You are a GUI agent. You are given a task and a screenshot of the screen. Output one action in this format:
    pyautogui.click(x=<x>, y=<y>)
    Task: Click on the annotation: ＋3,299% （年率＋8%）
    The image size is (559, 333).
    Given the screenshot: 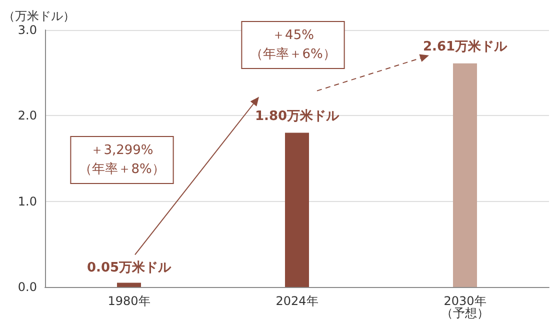 What is the action you would take?
    pyautogui.click(x=122, y=160)
    